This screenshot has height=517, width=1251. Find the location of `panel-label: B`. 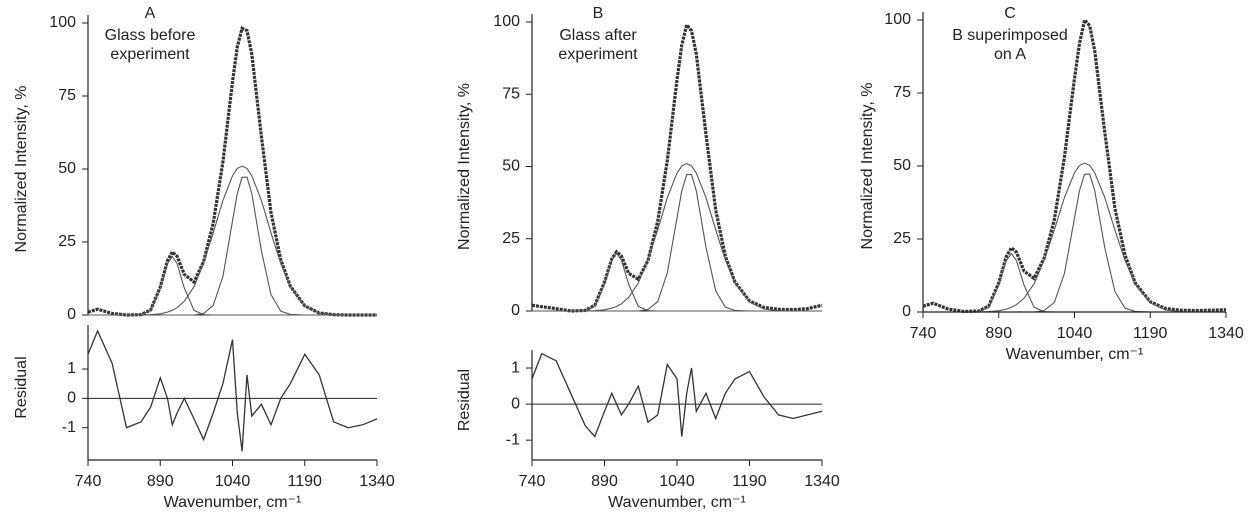

panel-label: B is located at coordinates (598, 13).